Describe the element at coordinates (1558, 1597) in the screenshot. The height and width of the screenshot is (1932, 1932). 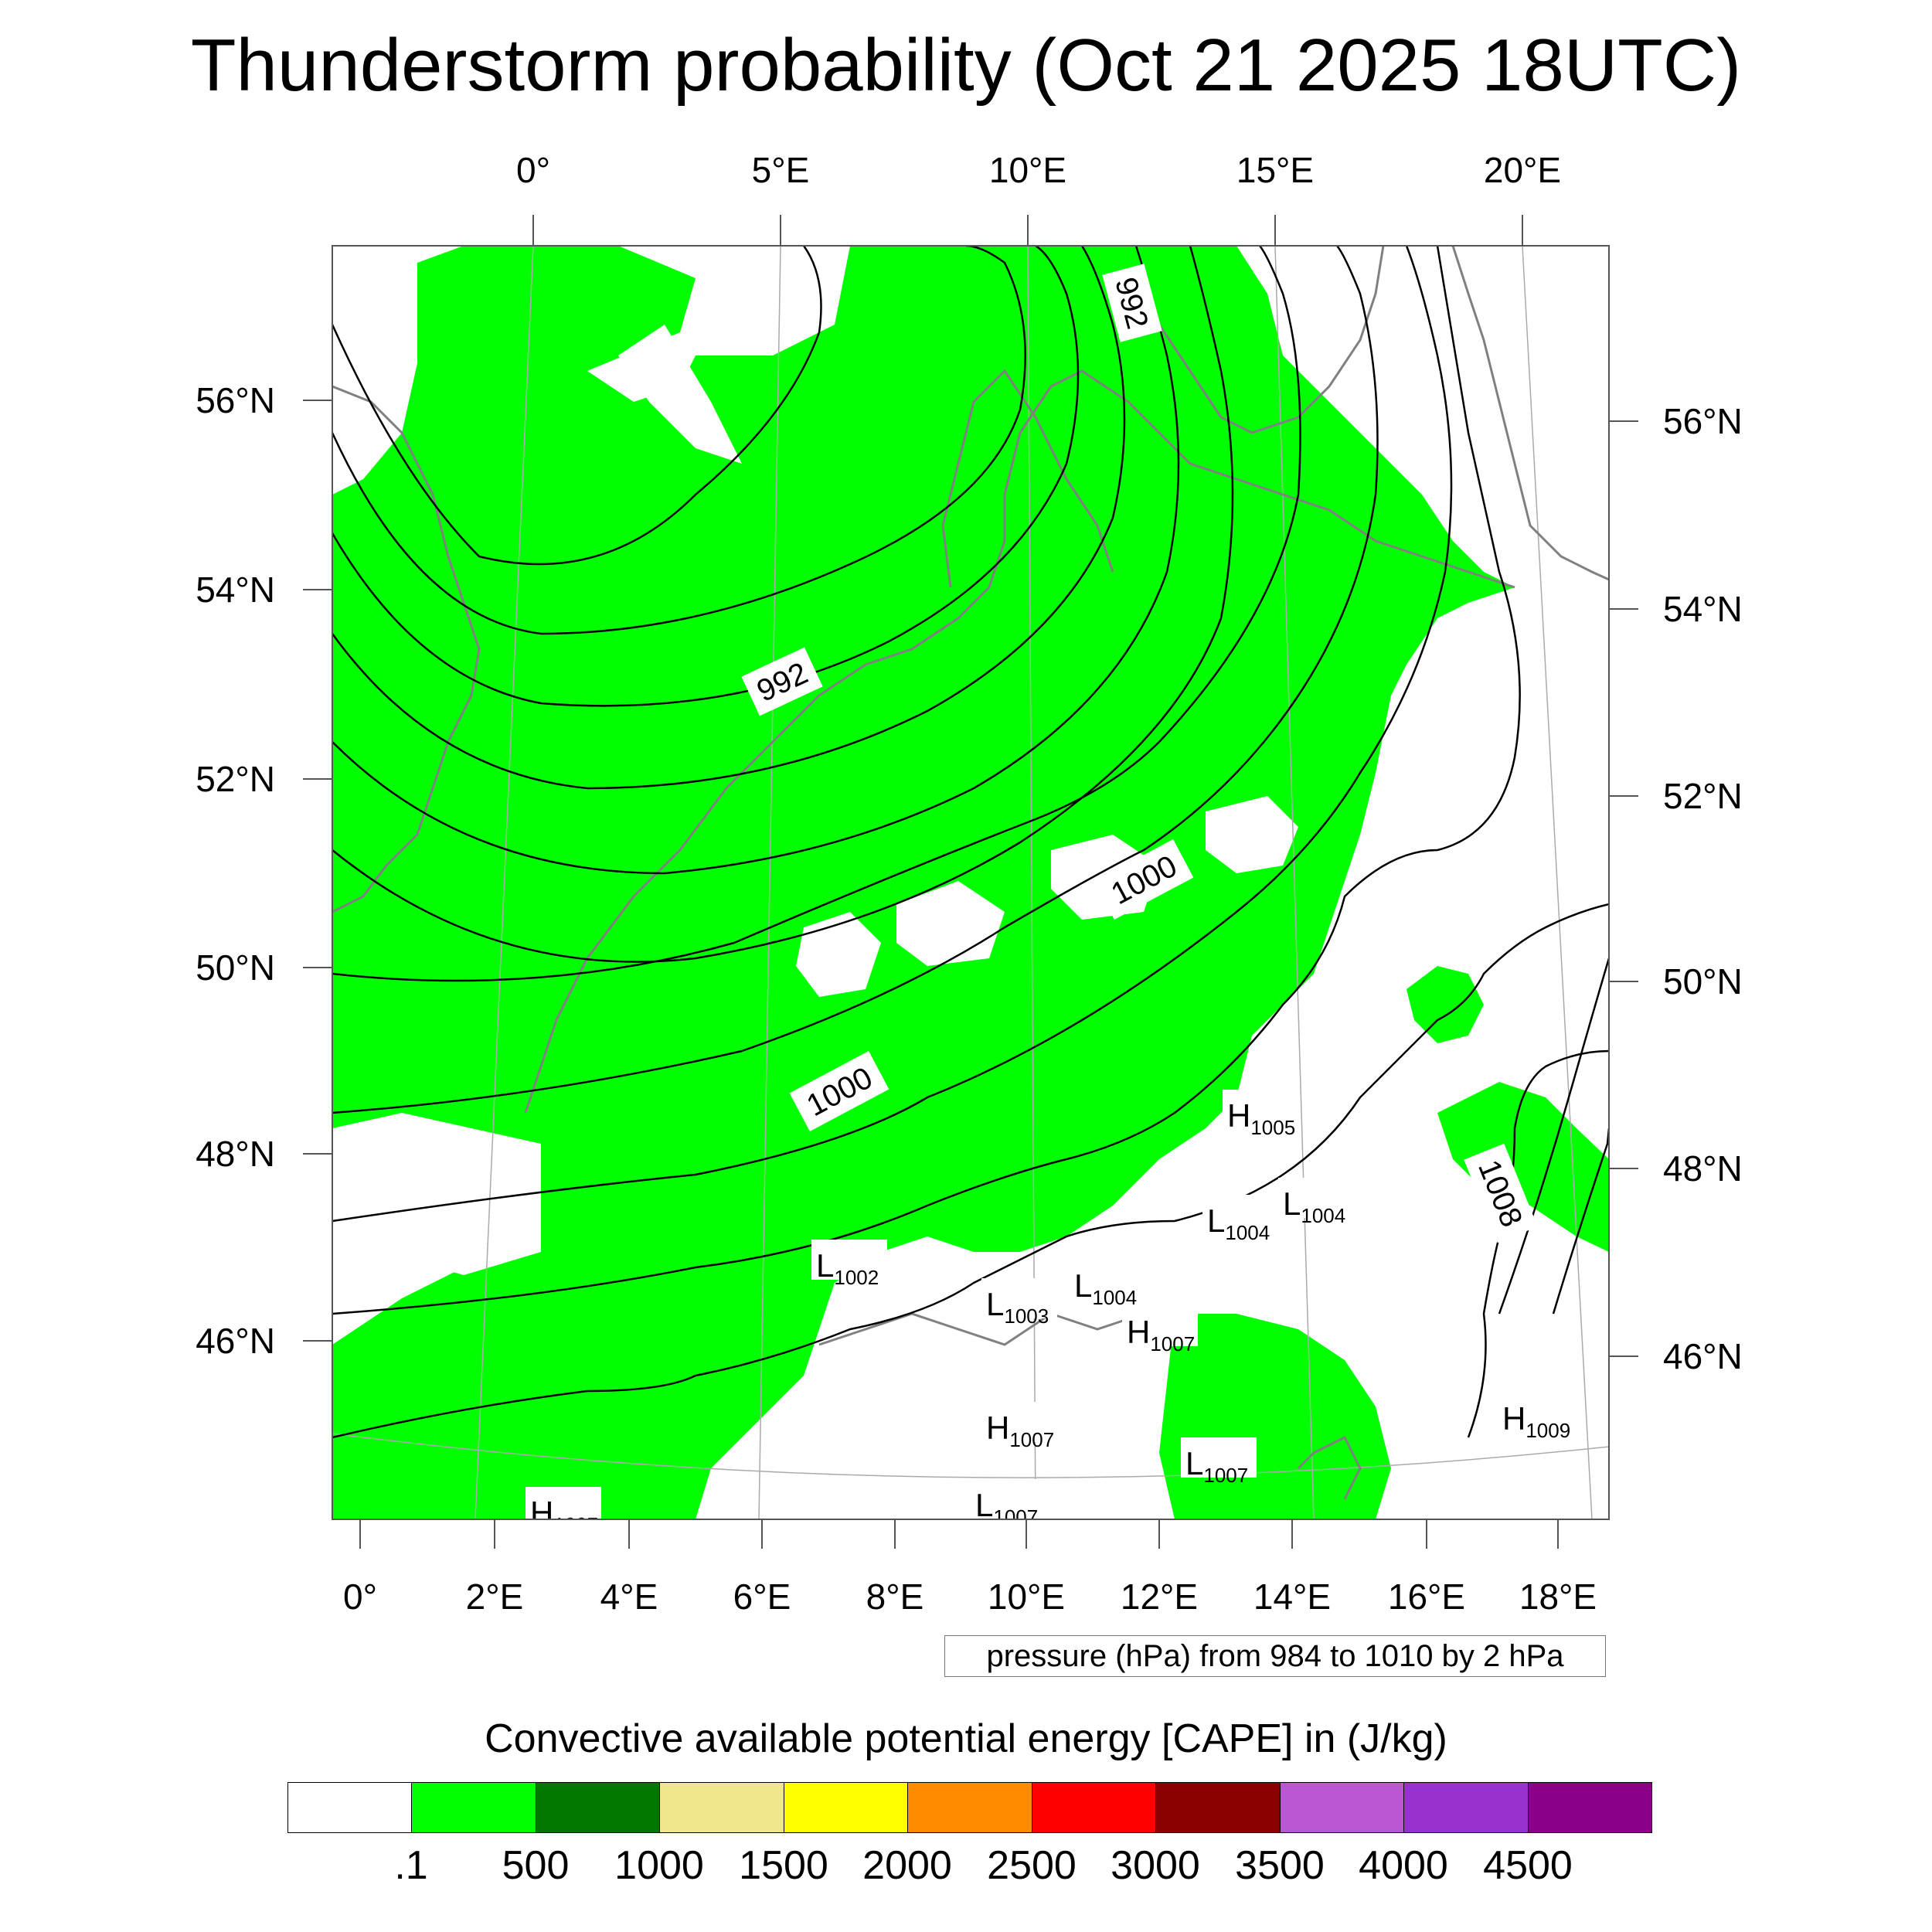
I see `bottom-lon-label: 18°E` at that location.